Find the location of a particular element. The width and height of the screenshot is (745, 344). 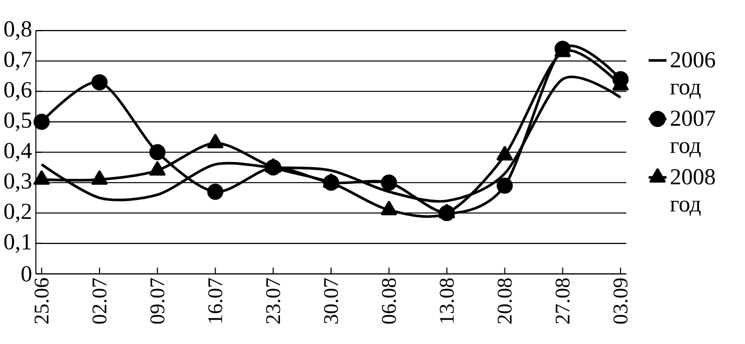

legend-label: 2007 год is located at coordinates (693, 134).